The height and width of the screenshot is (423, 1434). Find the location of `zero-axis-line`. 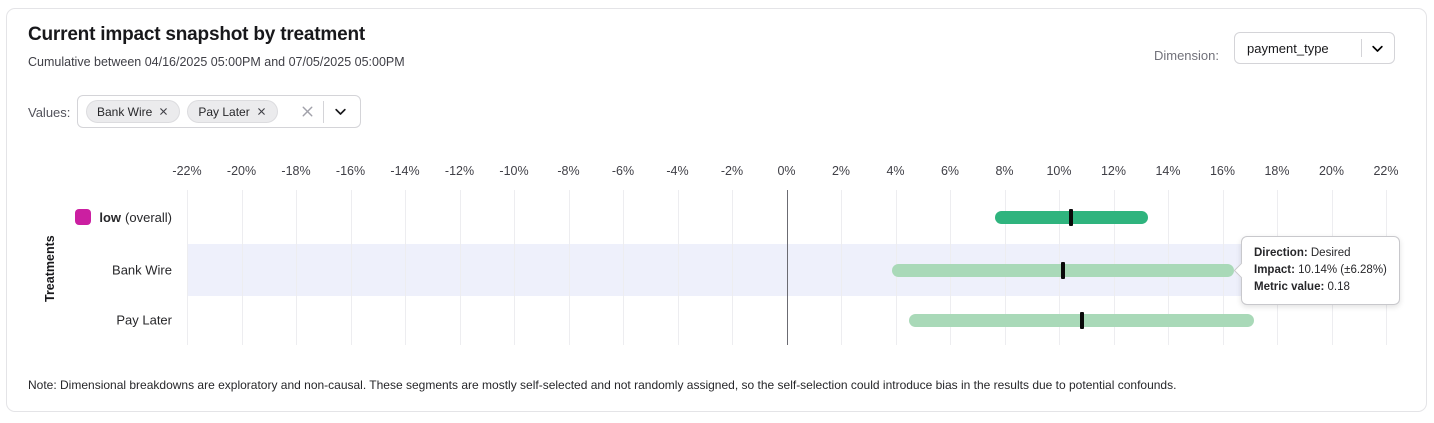

zero-axis-line is located at coordinates (787, 267).